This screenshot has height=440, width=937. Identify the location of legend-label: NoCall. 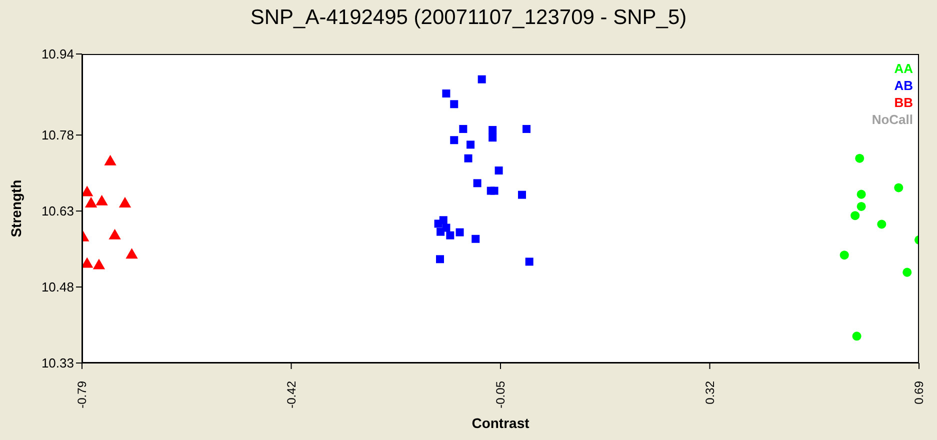
(892, 119).